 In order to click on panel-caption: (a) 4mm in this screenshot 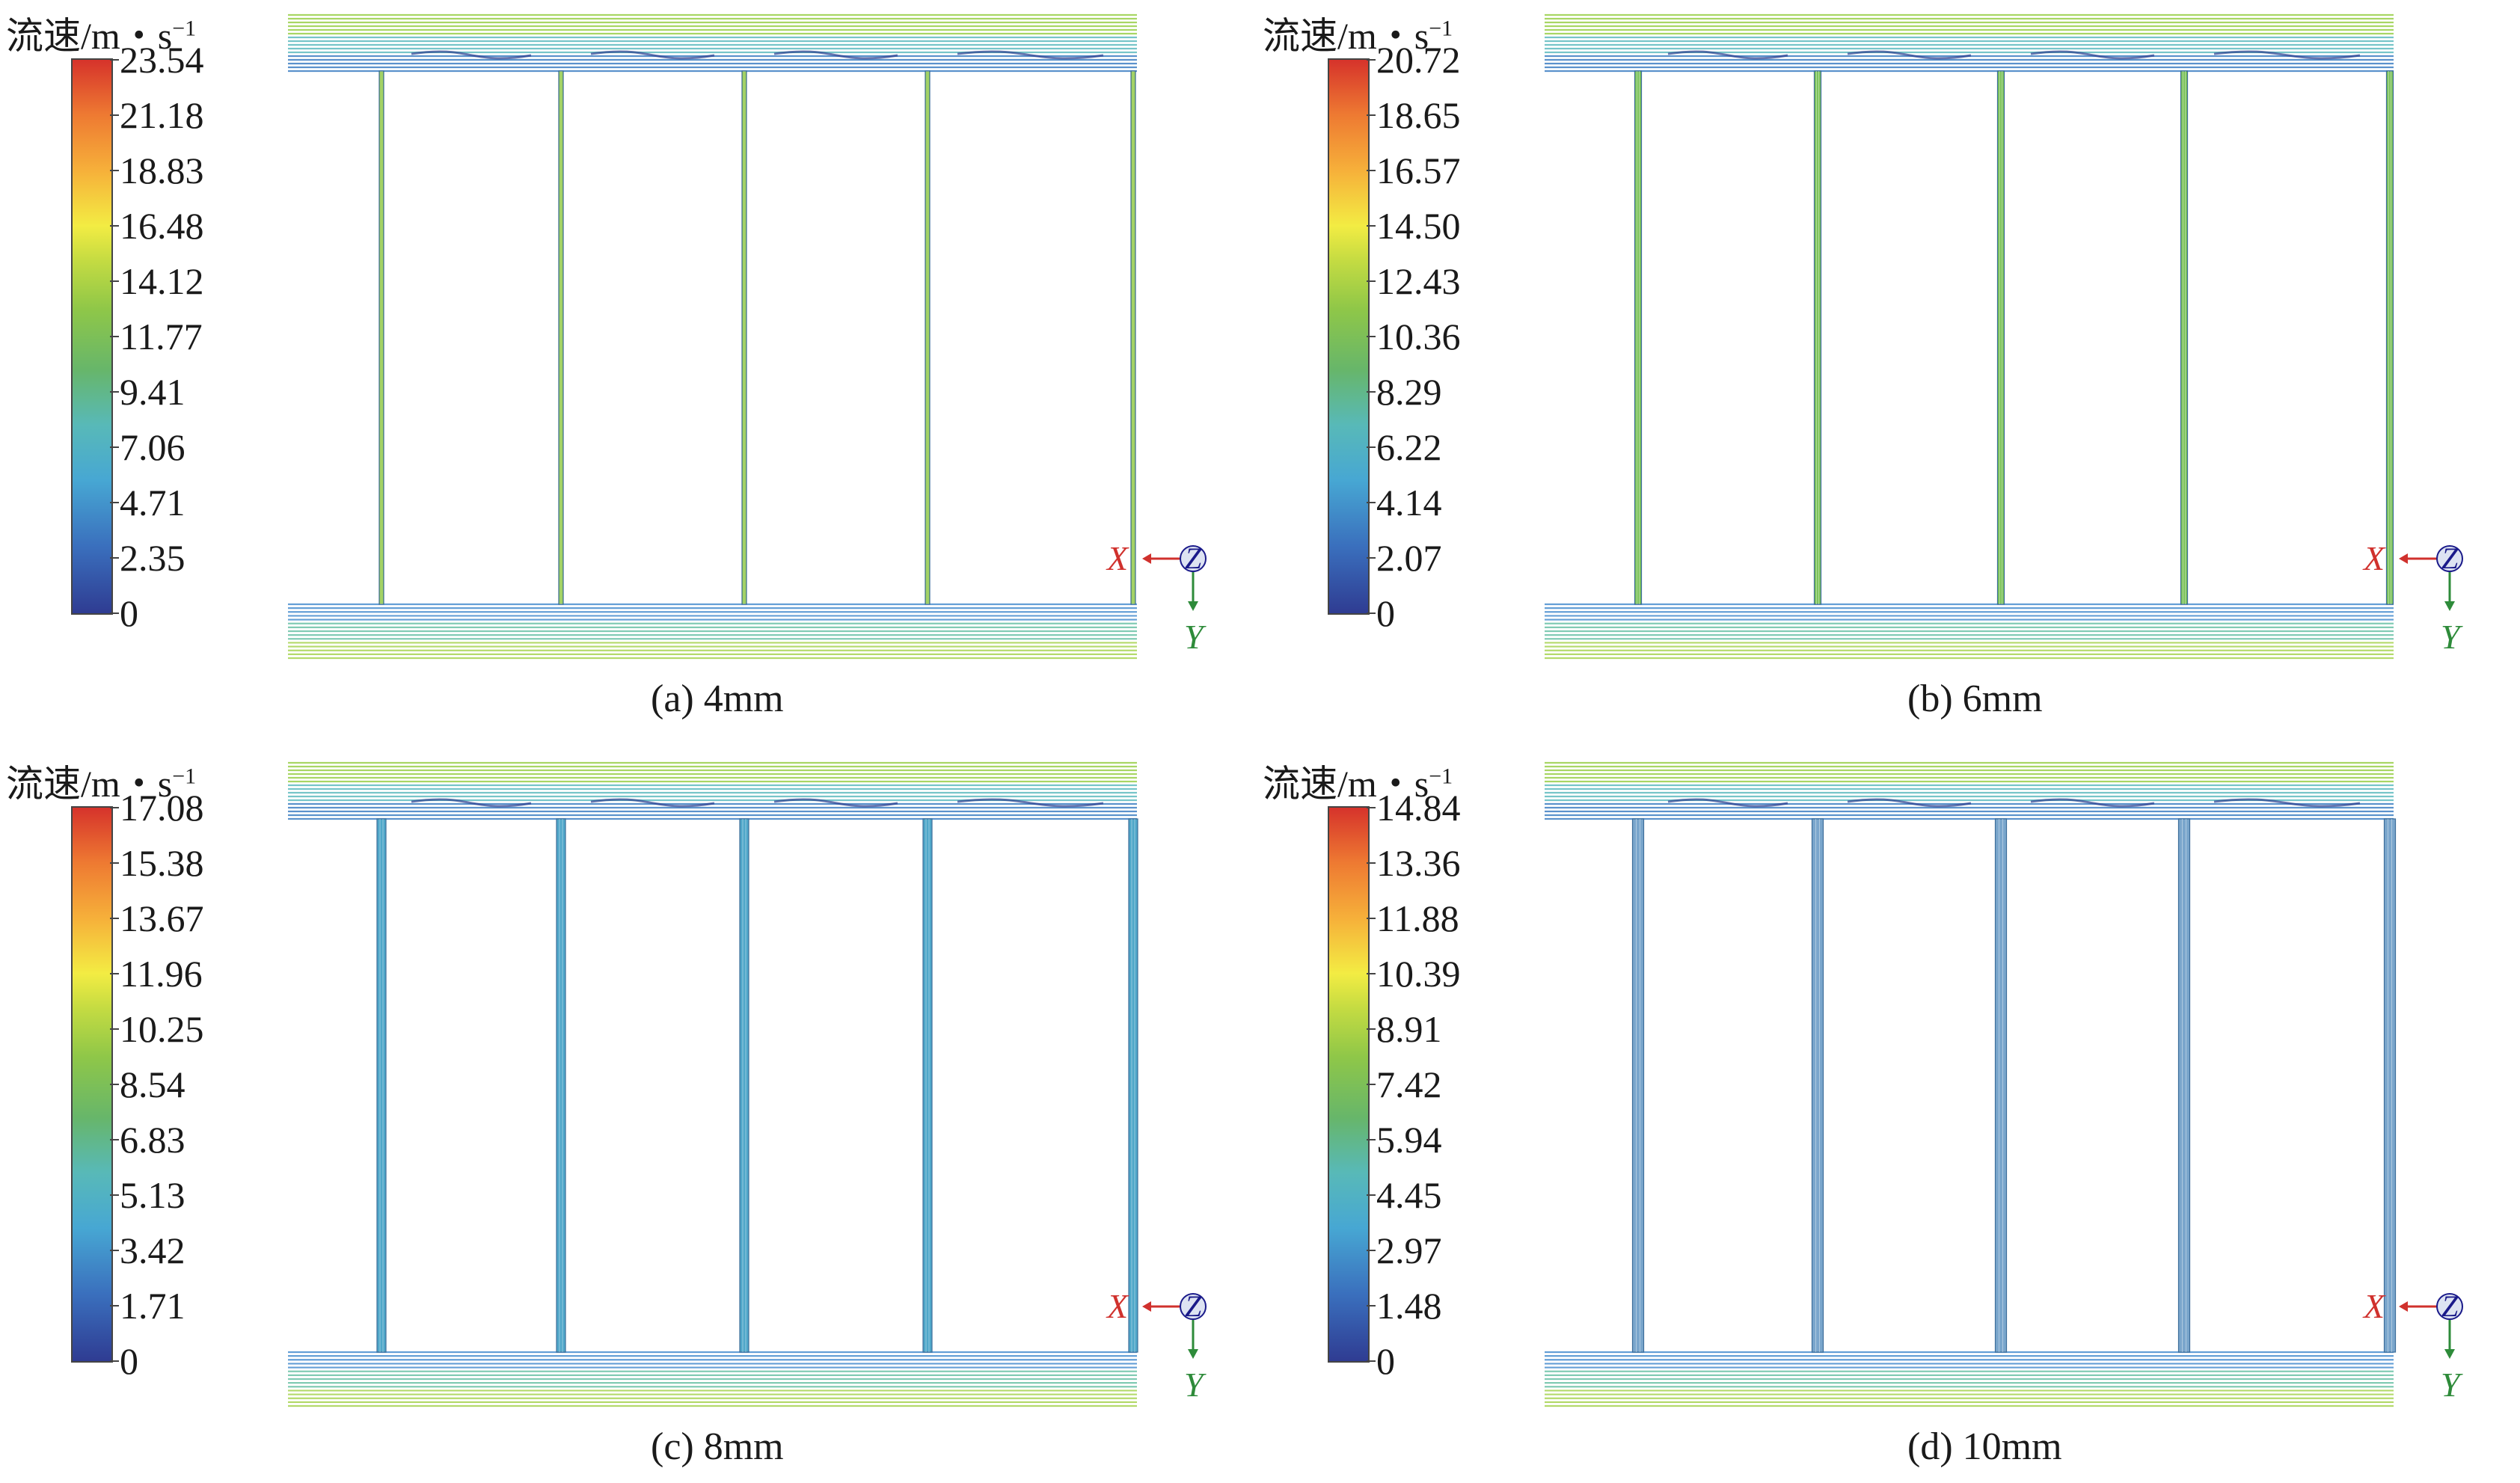, I will do `click(717, 699)`.